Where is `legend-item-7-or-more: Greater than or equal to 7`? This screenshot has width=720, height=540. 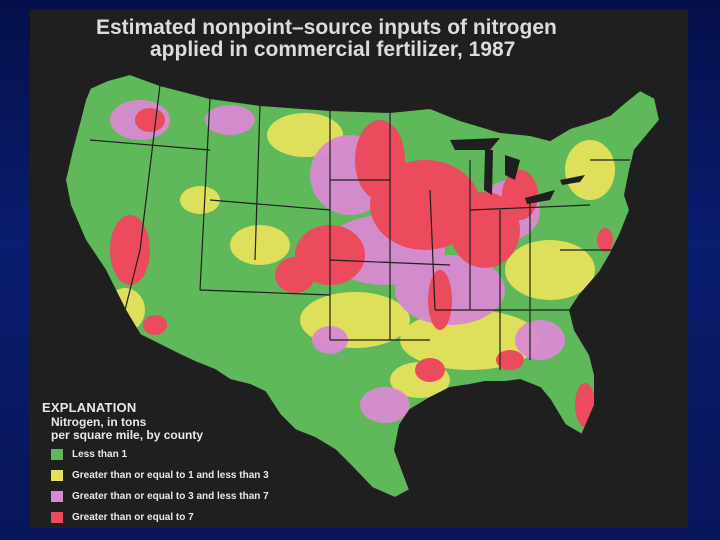
legend-item-7-or-more: Greater than or equal to 7 is located at coordinates (160, 517).